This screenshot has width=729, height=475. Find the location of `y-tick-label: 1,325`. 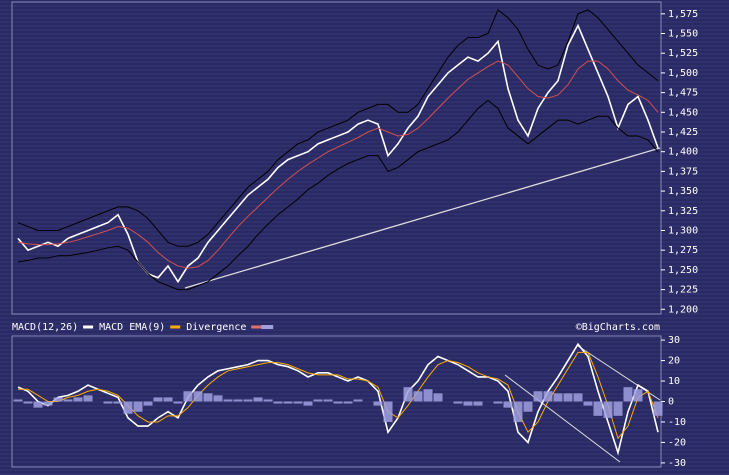

y-tick-label: 1,325 is located at coordinates (683, 211).